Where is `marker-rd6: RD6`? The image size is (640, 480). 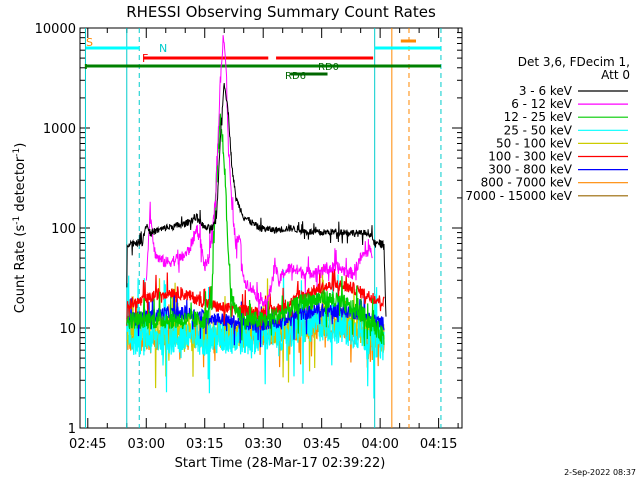 marker-rd6: RD6 is located at coordinates (295, 76).